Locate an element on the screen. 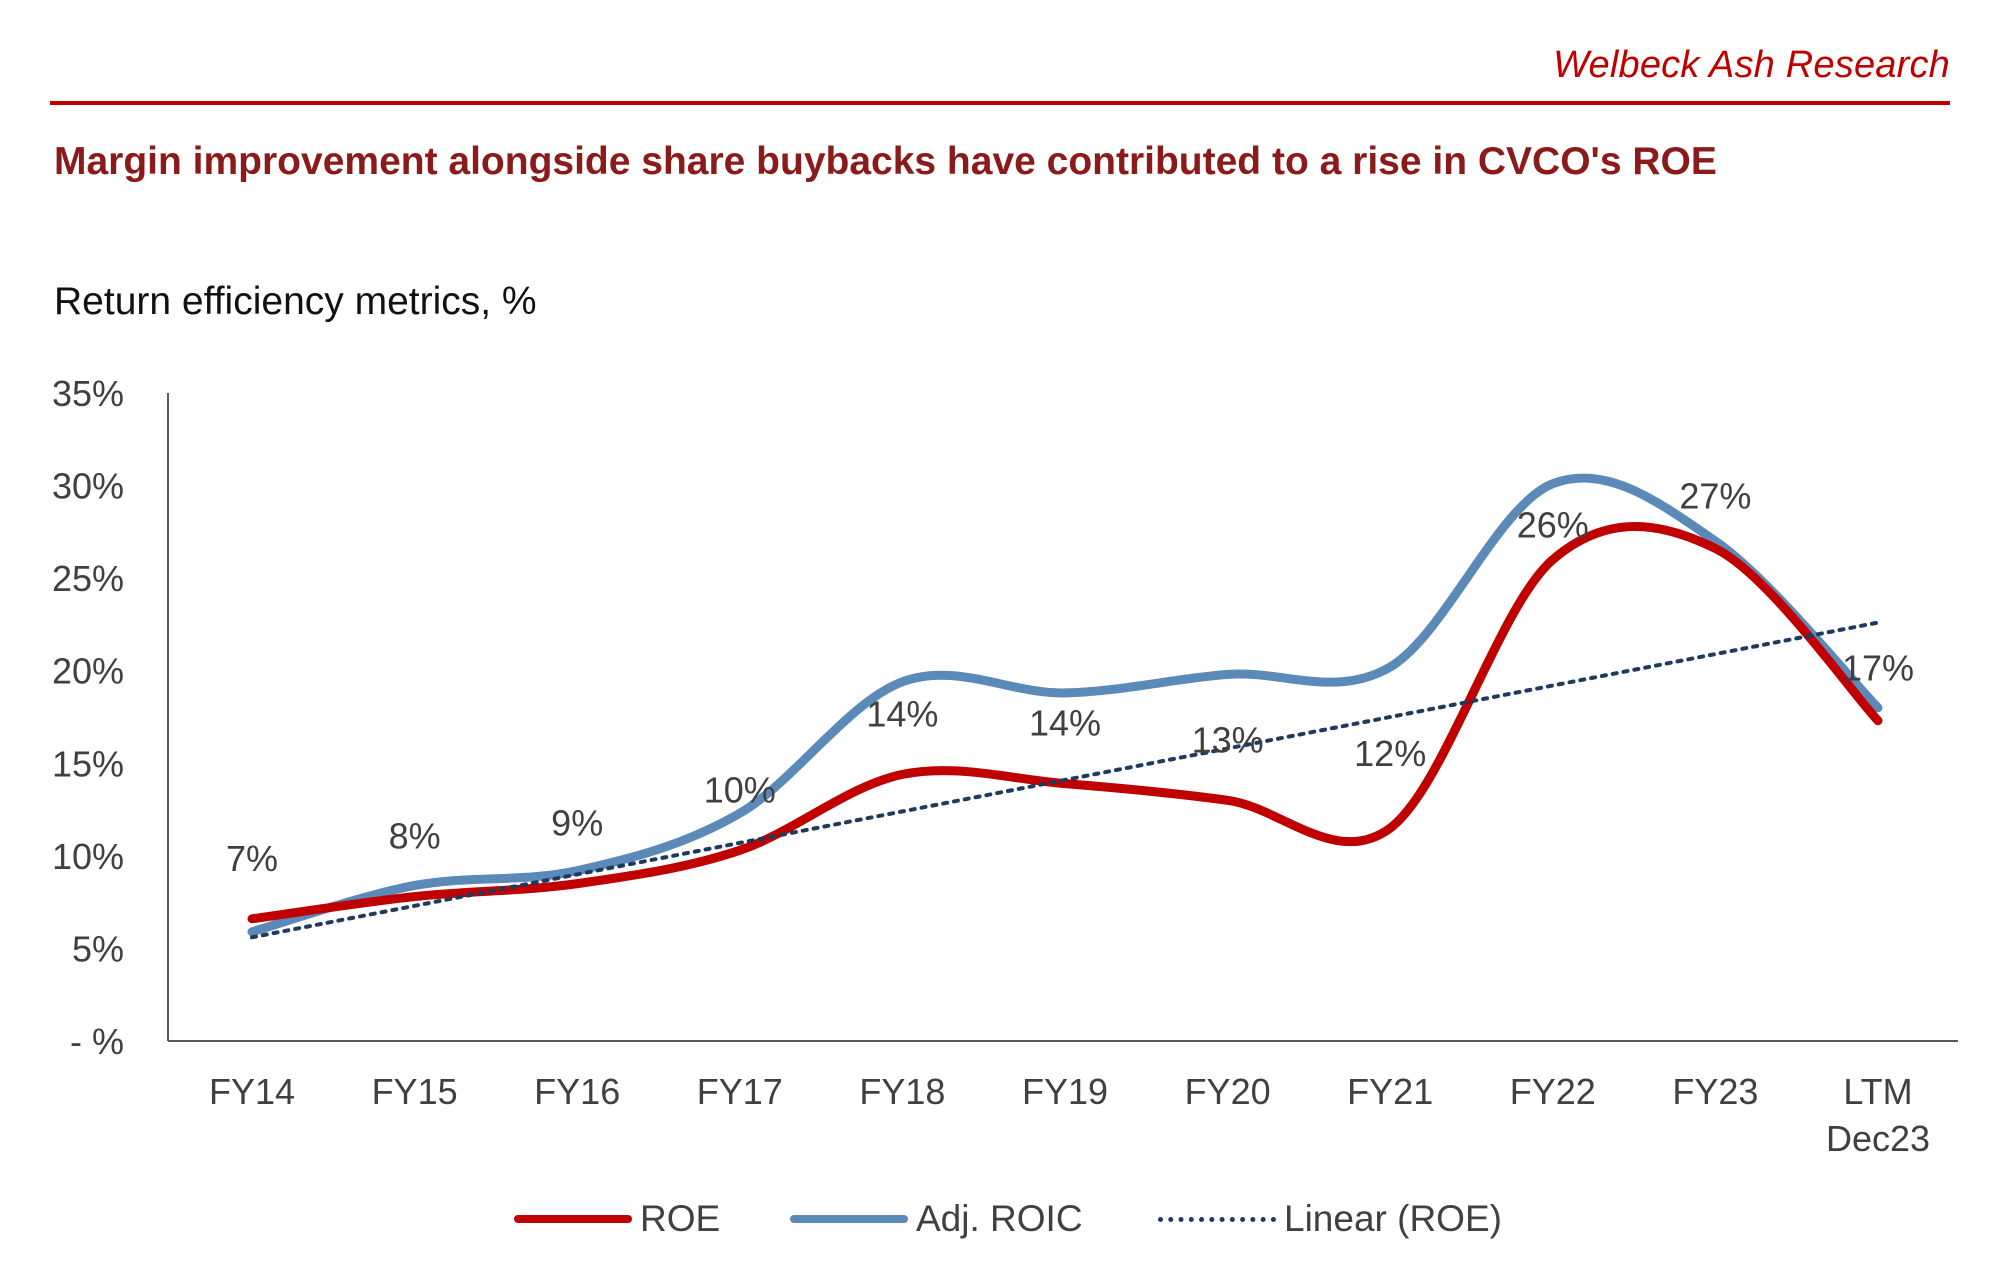  x-tick-label: FY21 is located at coordinates (1390, 1091).